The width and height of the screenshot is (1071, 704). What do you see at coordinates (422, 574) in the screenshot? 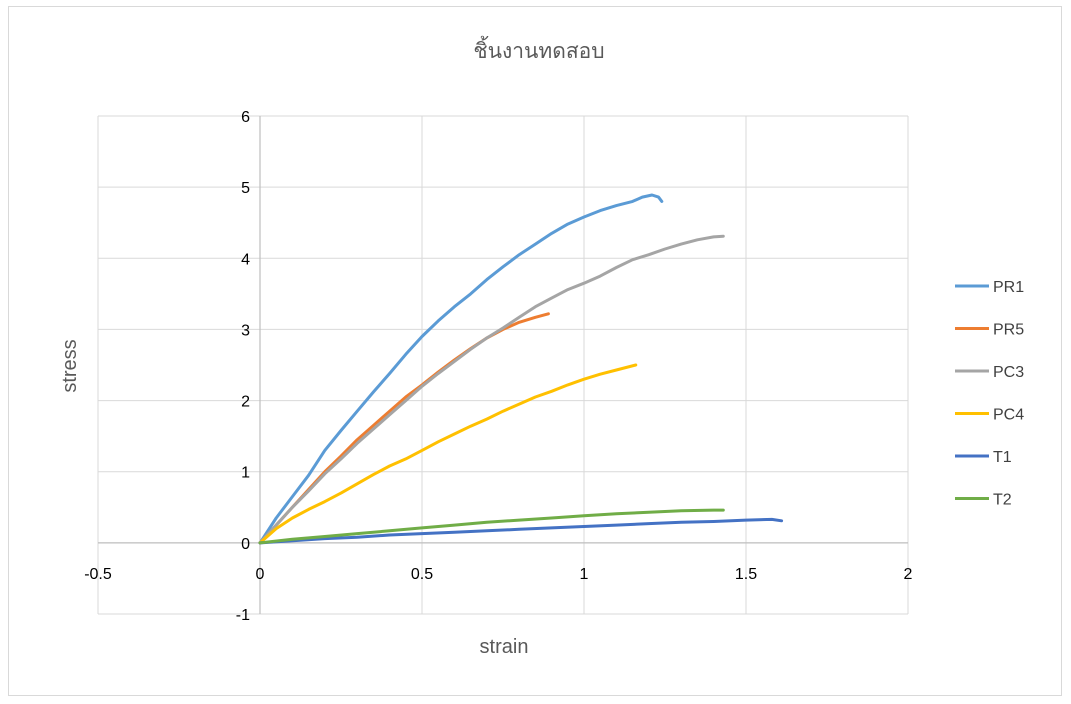
I see `x-tick-label: 0.5` at bounding box center [422, 574].